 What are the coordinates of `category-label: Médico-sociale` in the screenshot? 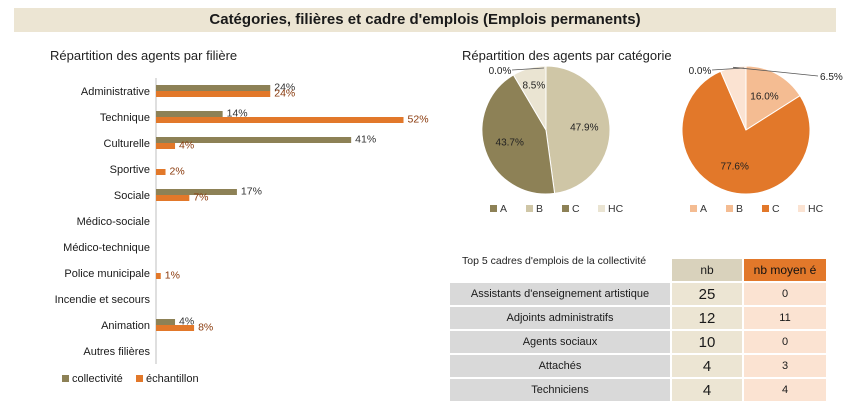 It's located at (113, 222).